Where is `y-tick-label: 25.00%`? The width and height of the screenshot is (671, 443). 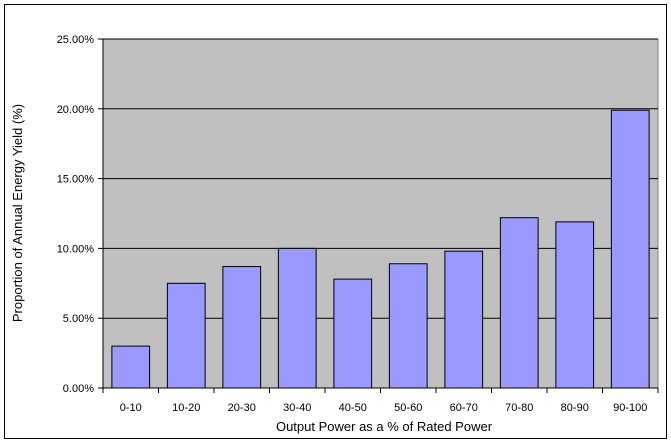 y-tick-label: 25.00% is located at coordinates (76, 40).